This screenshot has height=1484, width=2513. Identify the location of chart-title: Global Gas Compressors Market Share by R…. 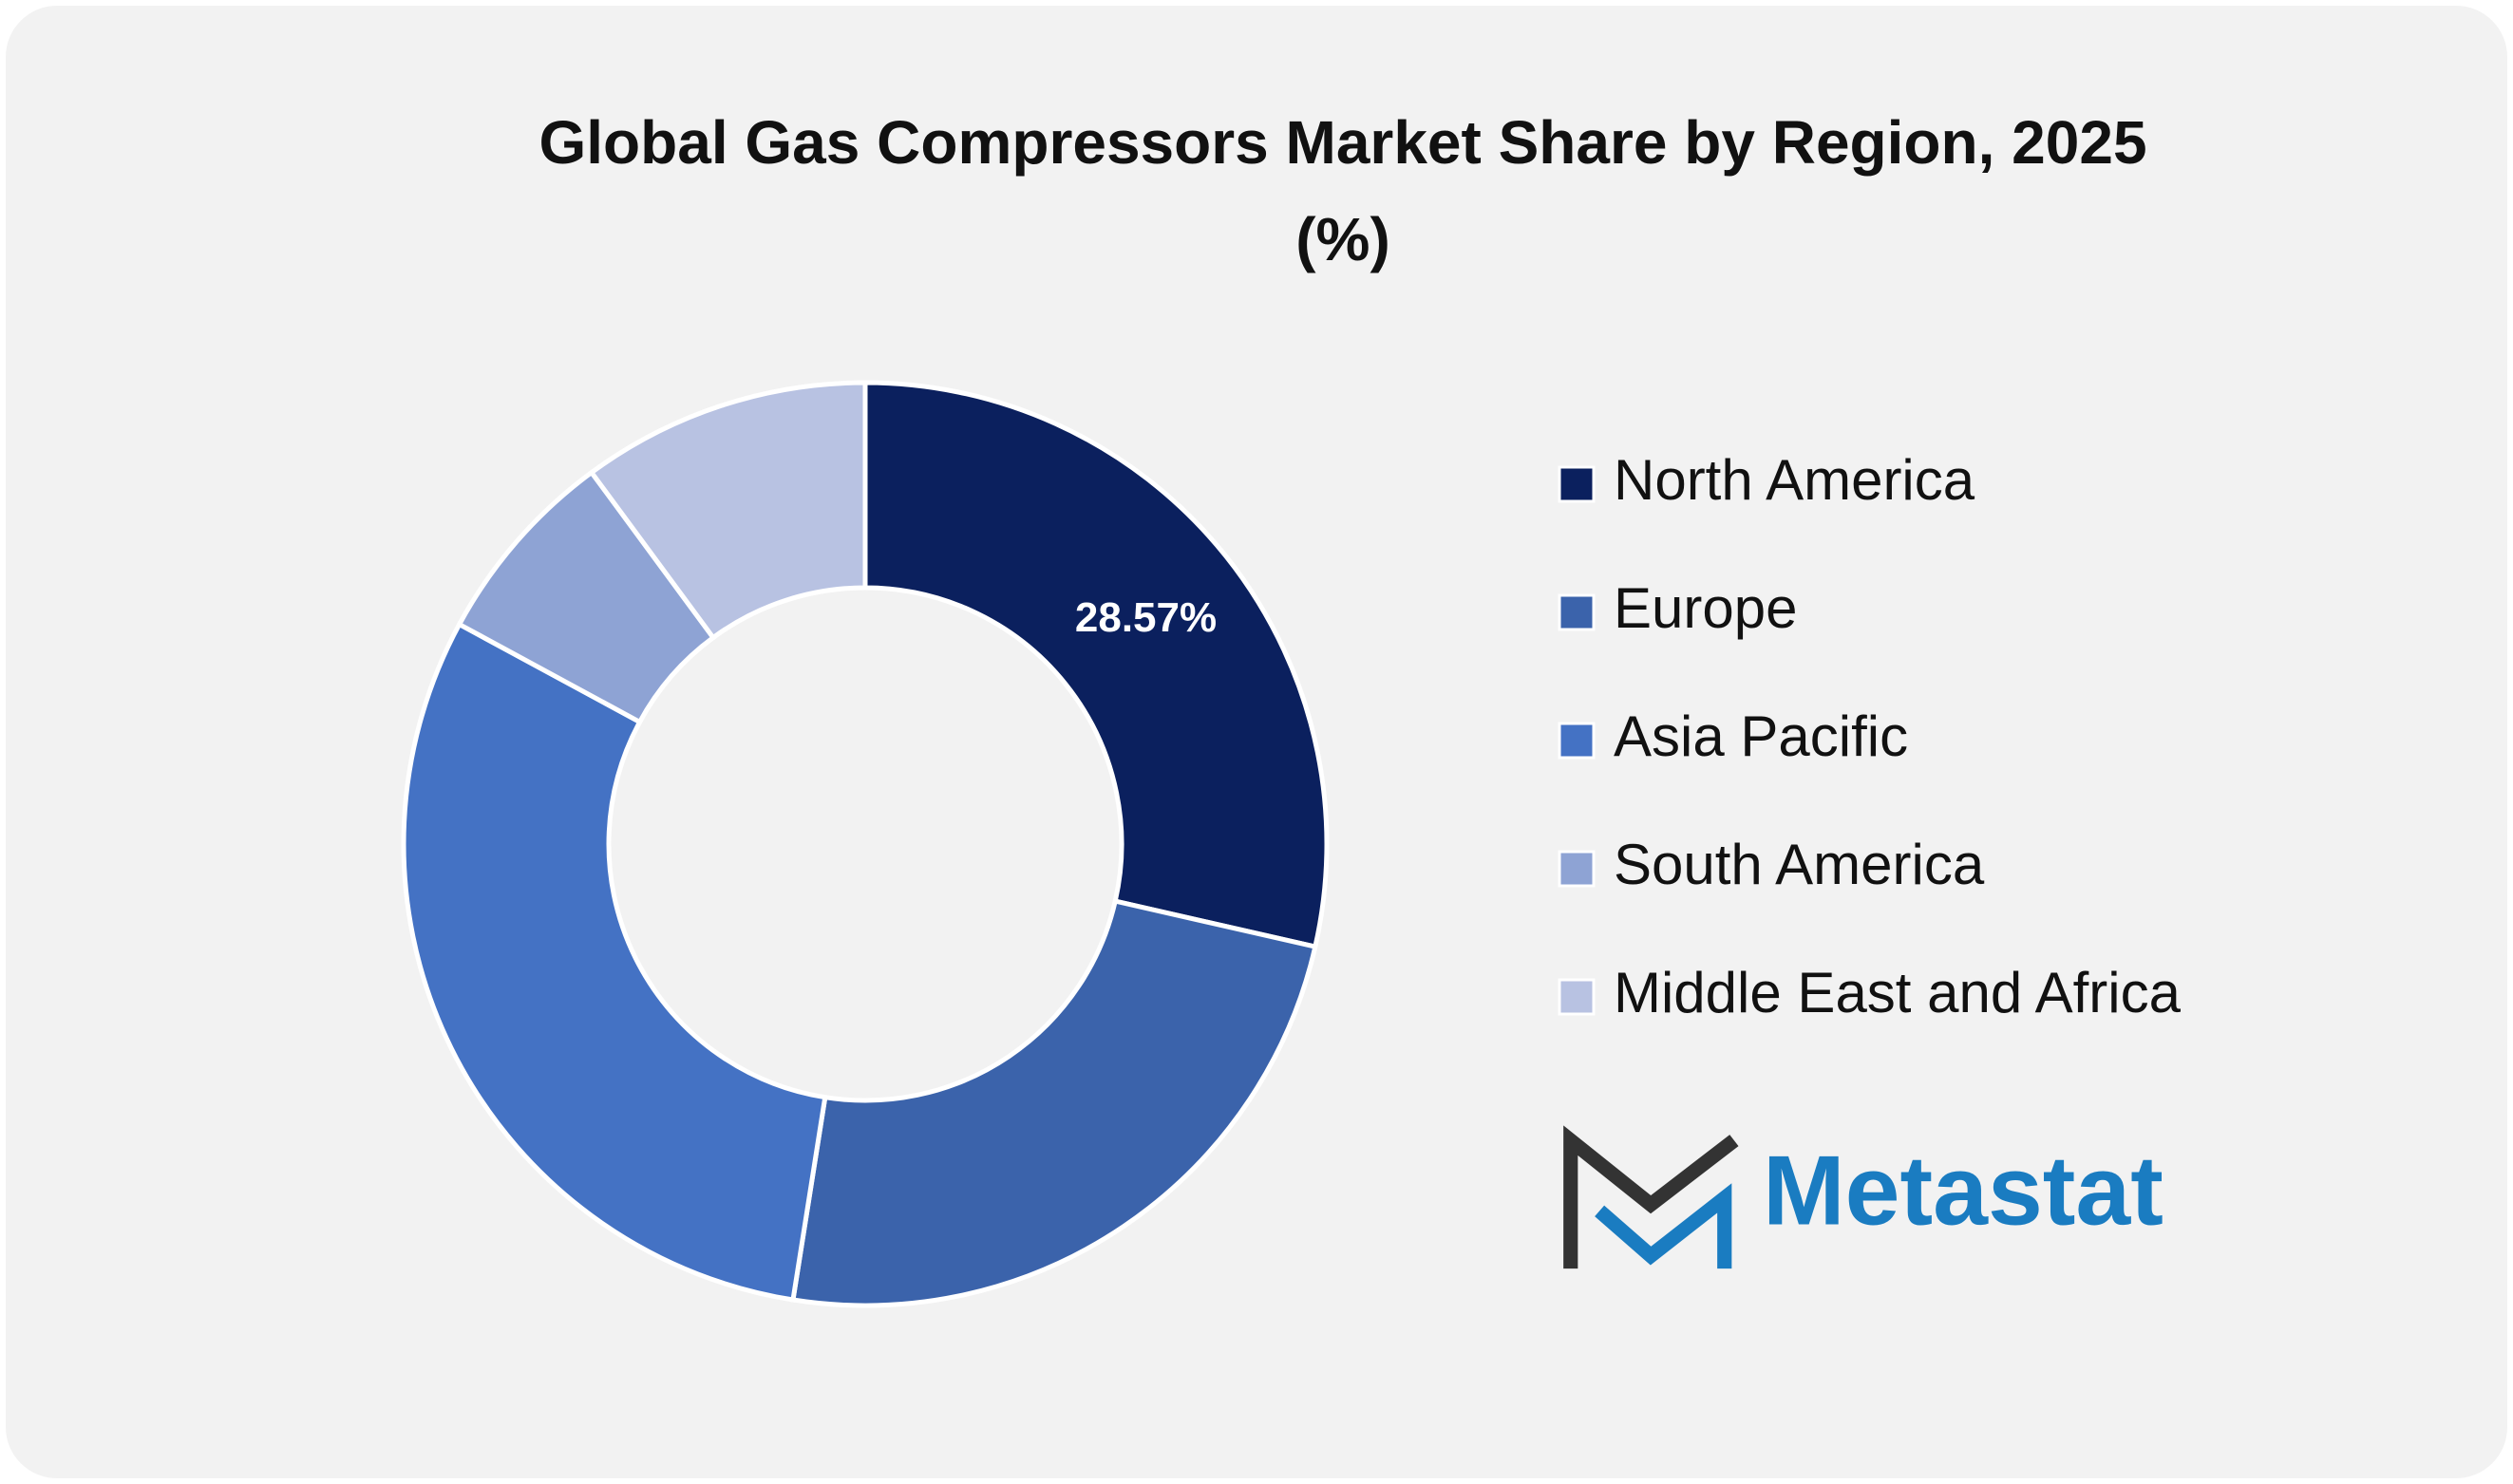
(1342, 143).